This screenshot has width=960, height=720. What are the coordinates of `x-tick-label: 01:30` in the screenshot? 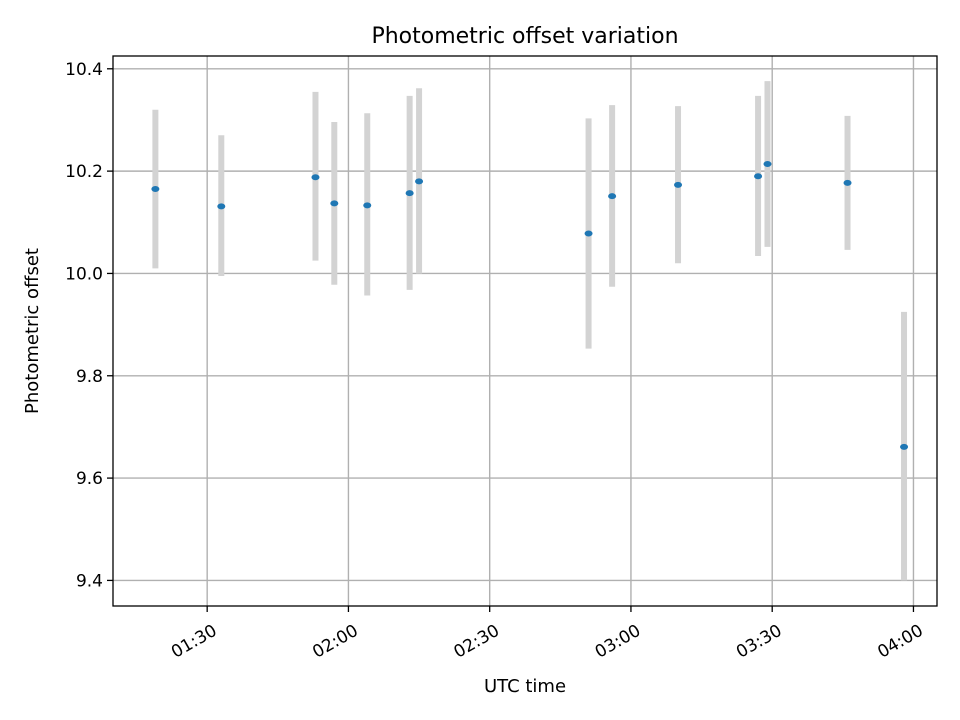 It's located at (194, 642).